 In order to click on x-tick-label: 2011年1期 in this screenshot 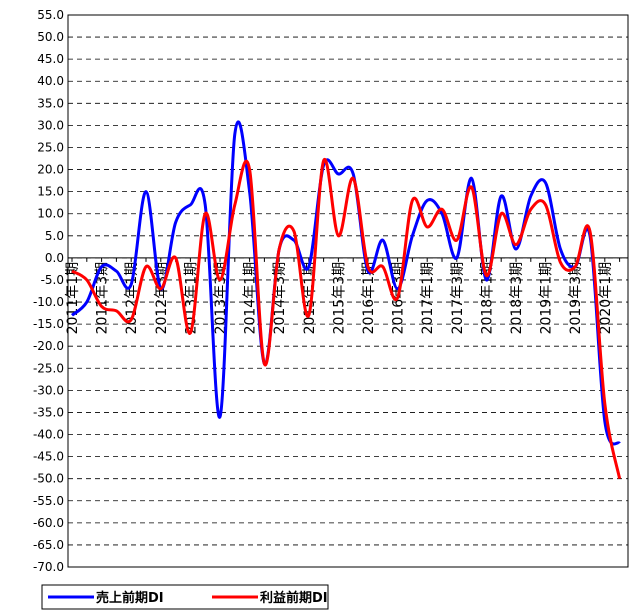, I will do `click(73, 298)`.